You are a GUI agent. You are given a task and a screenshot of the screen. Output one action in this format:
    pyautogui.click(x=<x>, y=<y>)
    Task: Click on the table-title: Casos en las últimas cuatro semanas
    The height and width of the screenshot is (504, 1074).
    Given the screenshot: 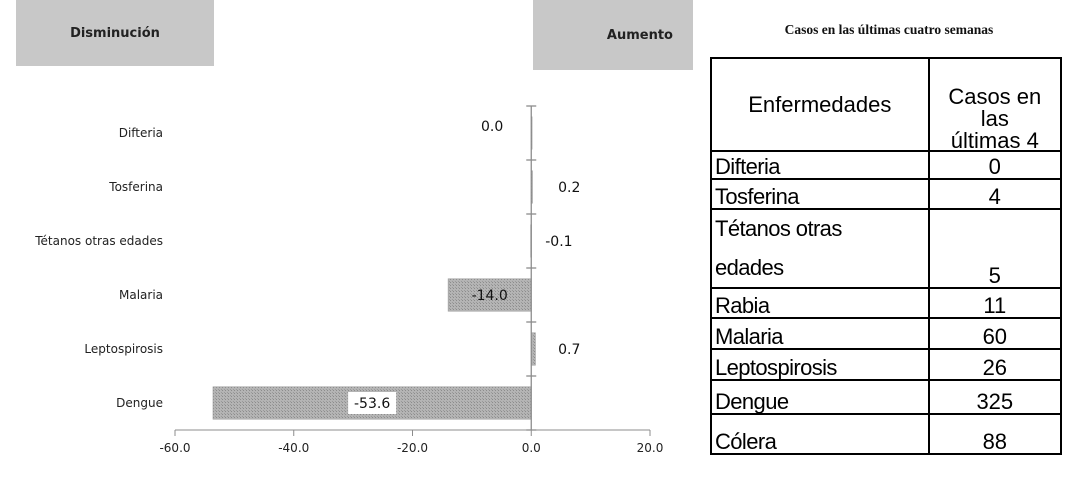 What is the action you would take?
    pyautogui.click(x=889, y=29)
    